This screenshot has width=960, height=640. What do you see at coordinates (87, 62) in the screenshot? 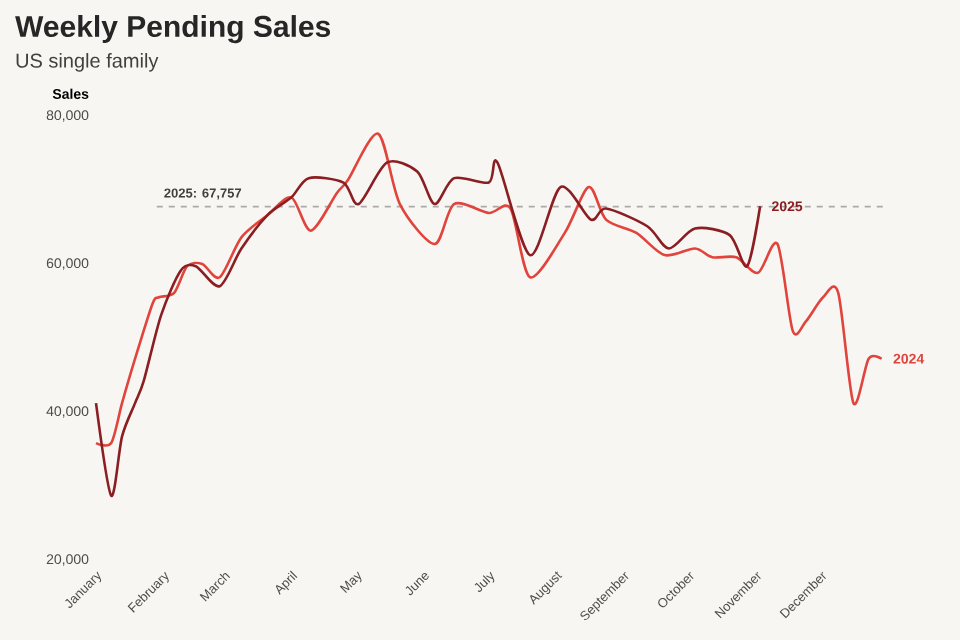
I see `chart-subtitle: US single family` at bounding box center [87, 62].